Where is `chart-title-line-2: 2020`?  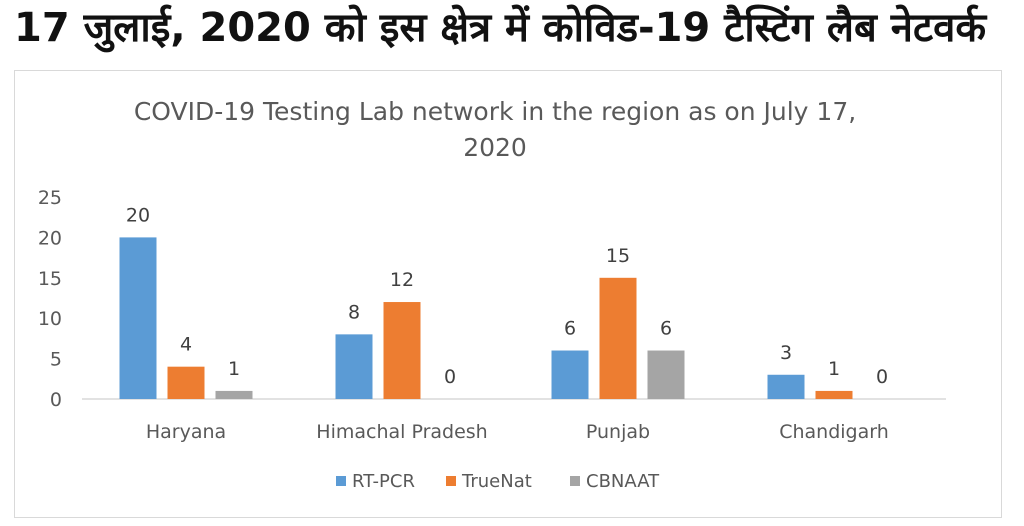 chart-title-line-2: 2020 is located at coordinates (495, 147).